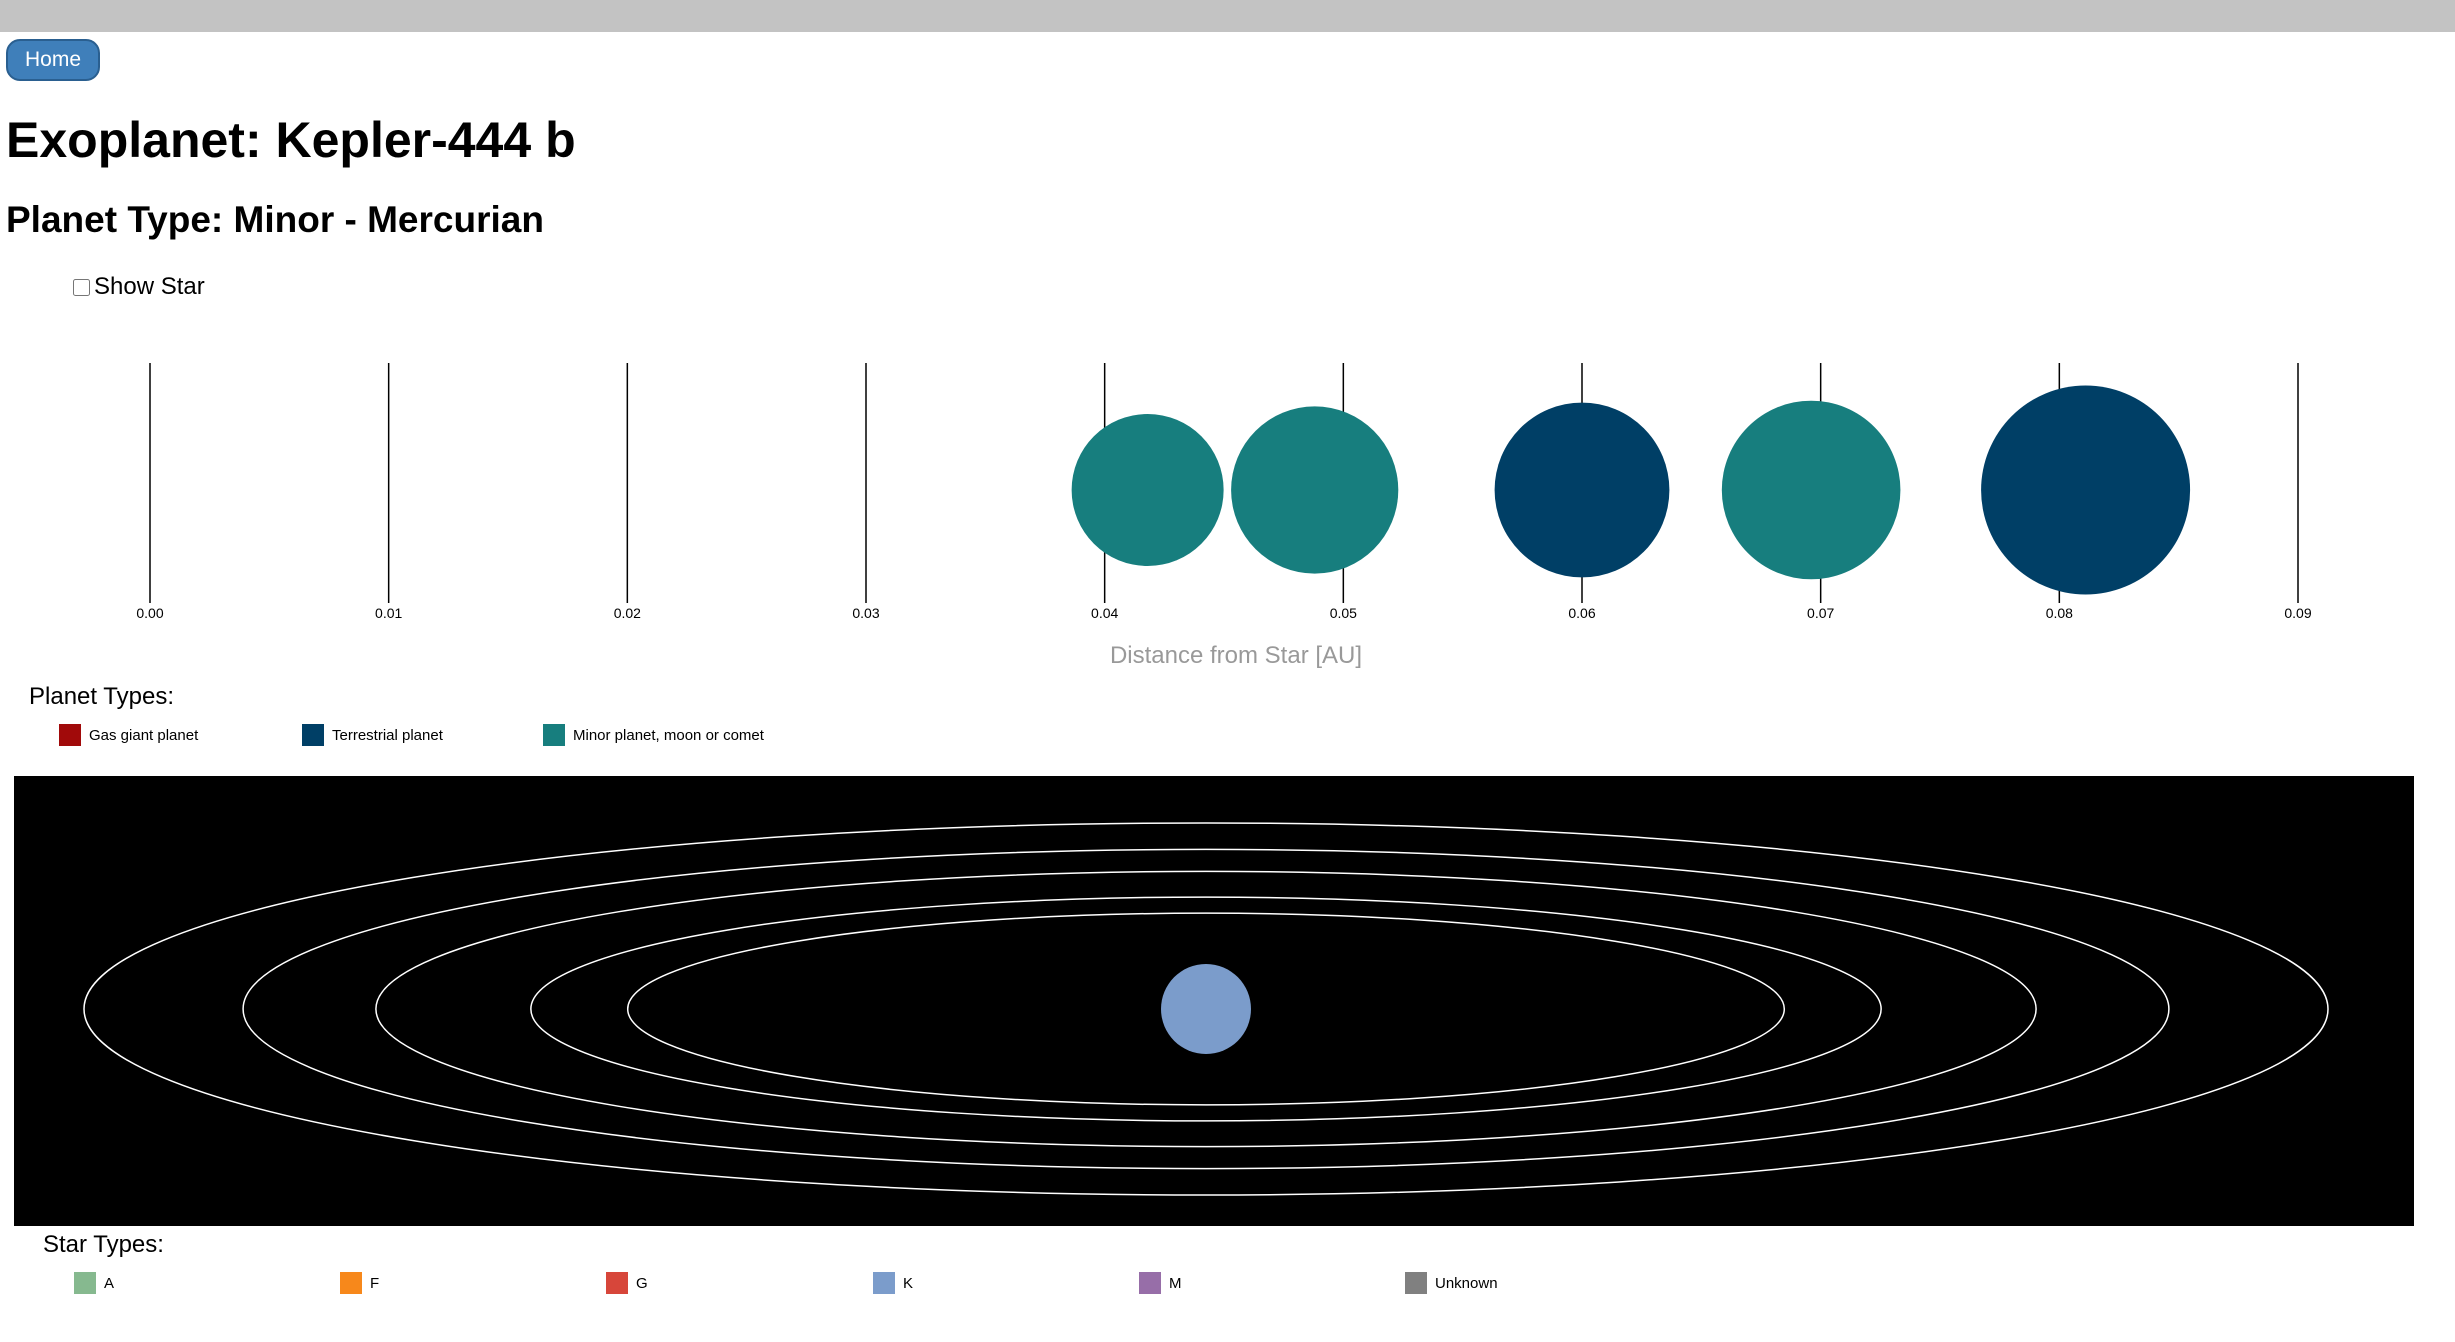 The image size is (2455, 1342). I want to click on legend-label: G, so click(642, 1283).